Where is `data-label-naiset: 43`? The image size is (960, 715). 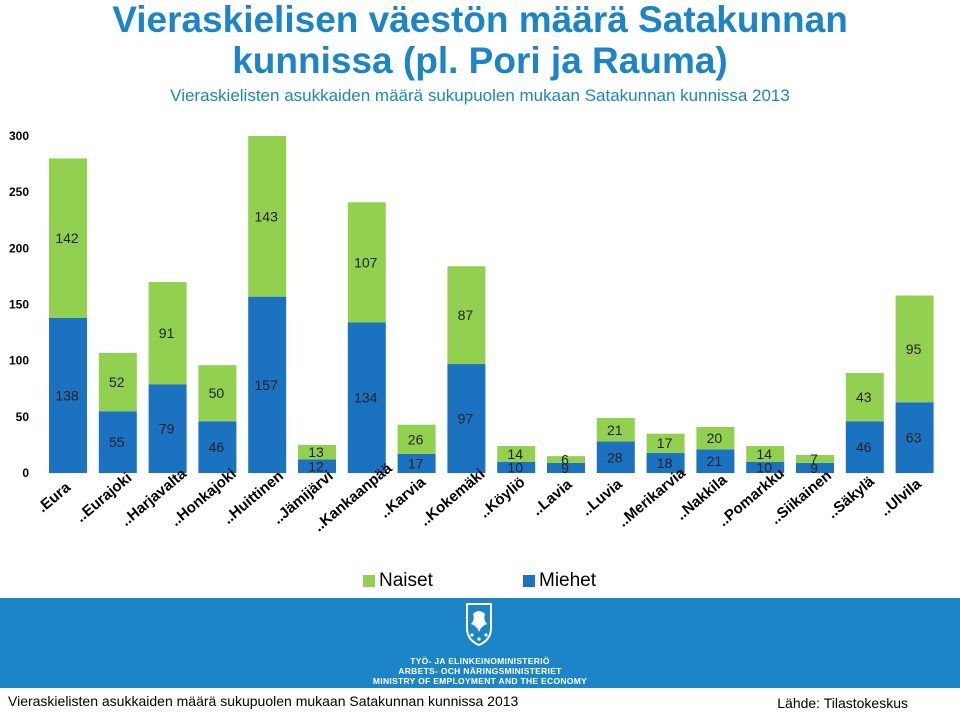
data-label-naiset: 43 is located at coordinates (864, 397).